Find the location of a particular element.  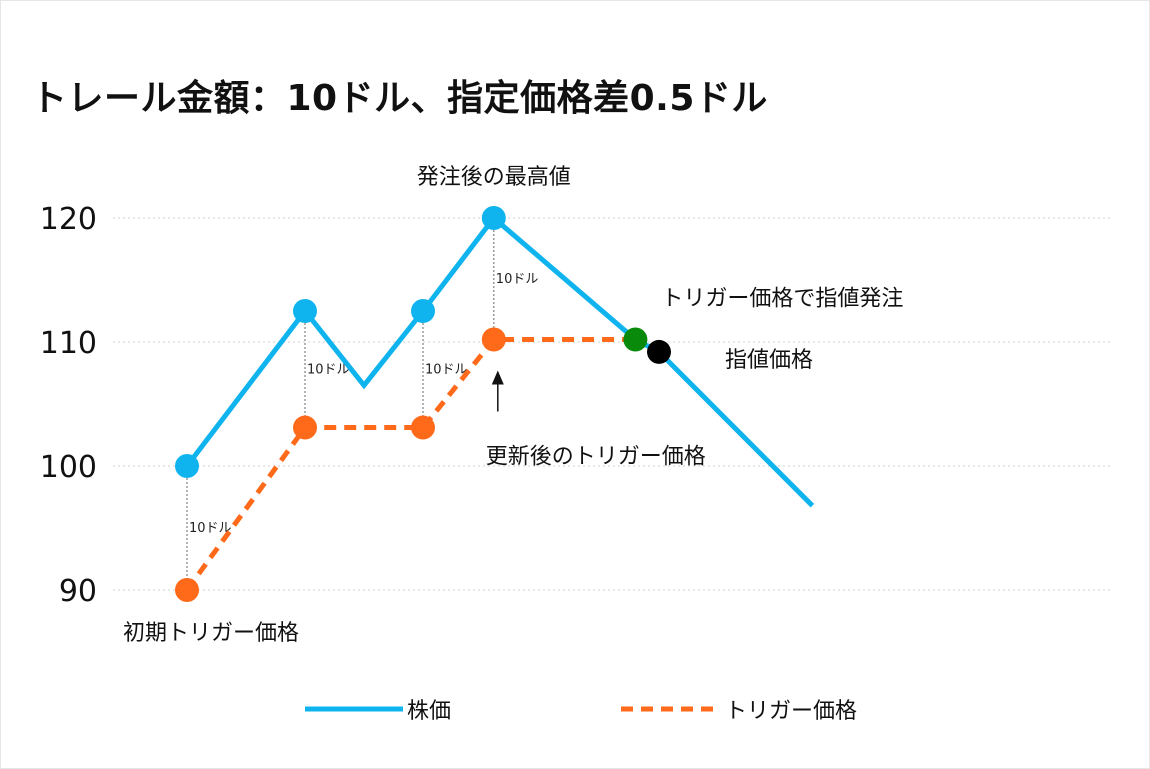

y-tick-label-110: 110 is located at coordinates (68, 343).